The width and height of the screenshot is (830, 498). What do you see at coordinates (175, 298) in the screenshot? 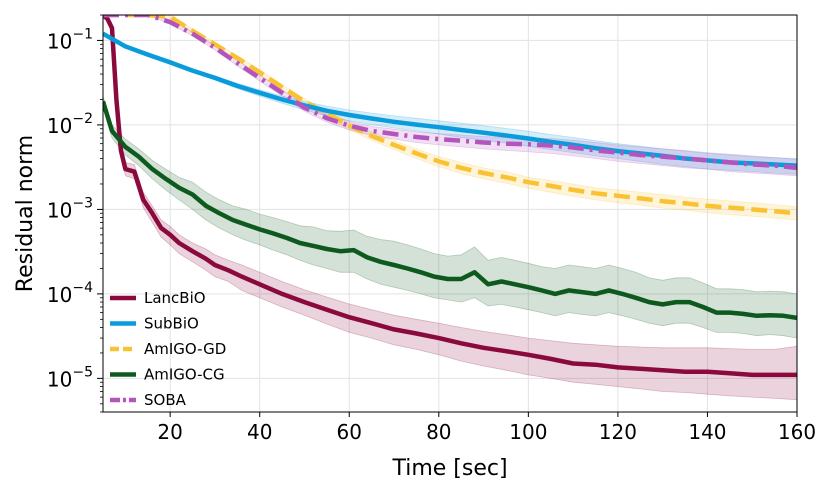
I see `legend-label-lancbio: LancBiO` at bounding box center [175, 298].